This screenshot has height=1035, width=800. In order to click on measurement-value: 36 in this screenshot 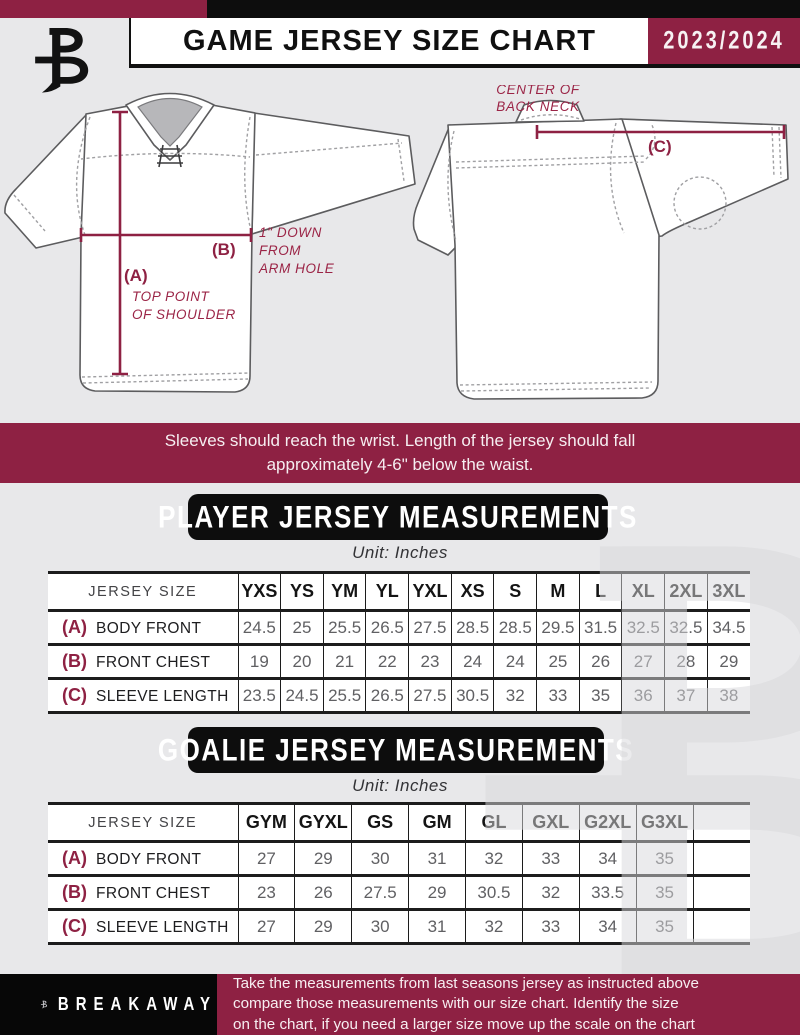, I will do `click(643, 695)`.